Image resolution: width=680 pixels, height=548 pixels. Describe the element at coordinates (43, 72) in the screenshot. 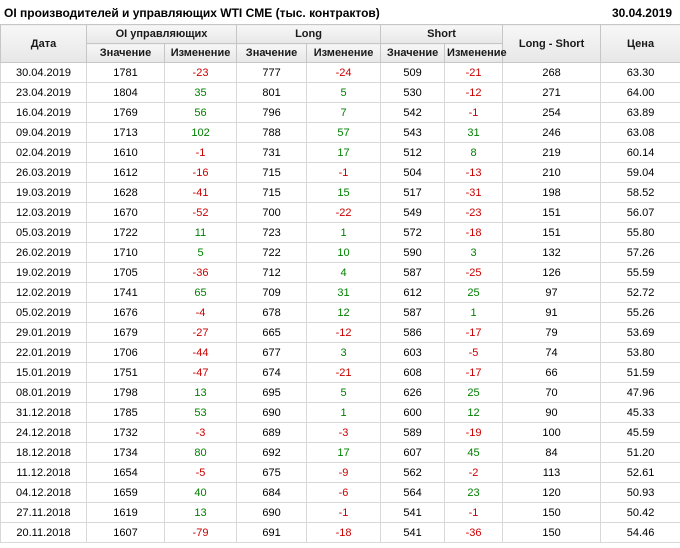

I see `date-cell: 30.04.2019` at that location.